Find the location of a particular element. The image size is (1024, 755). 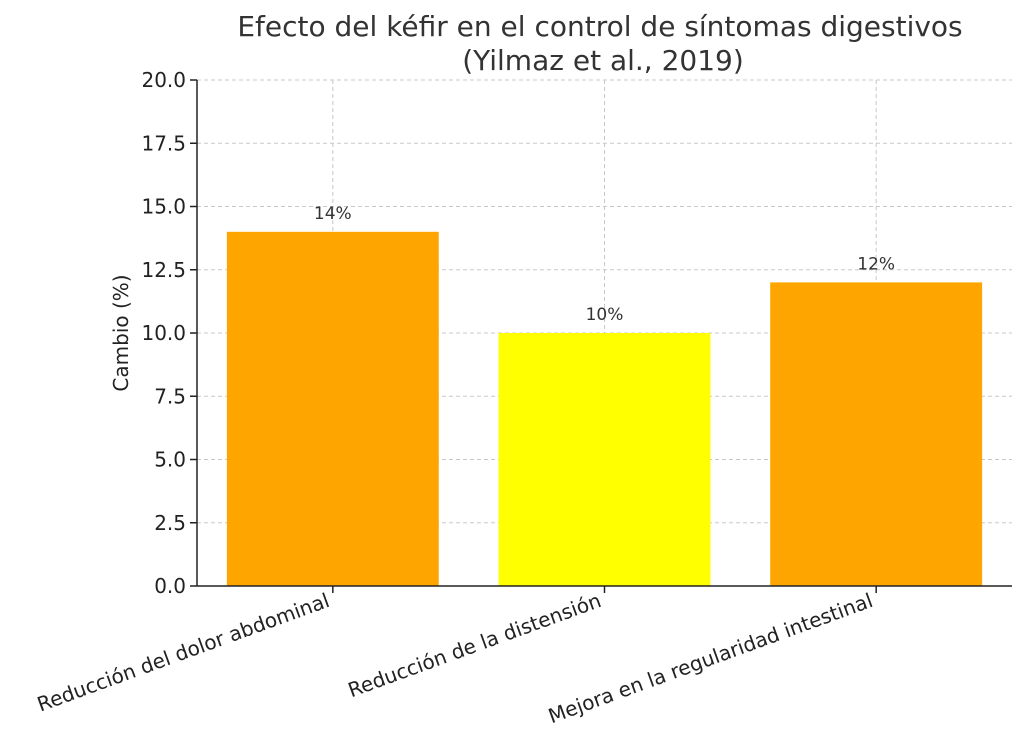

bar-value-label: 14% is located at coordinates (333, 214).